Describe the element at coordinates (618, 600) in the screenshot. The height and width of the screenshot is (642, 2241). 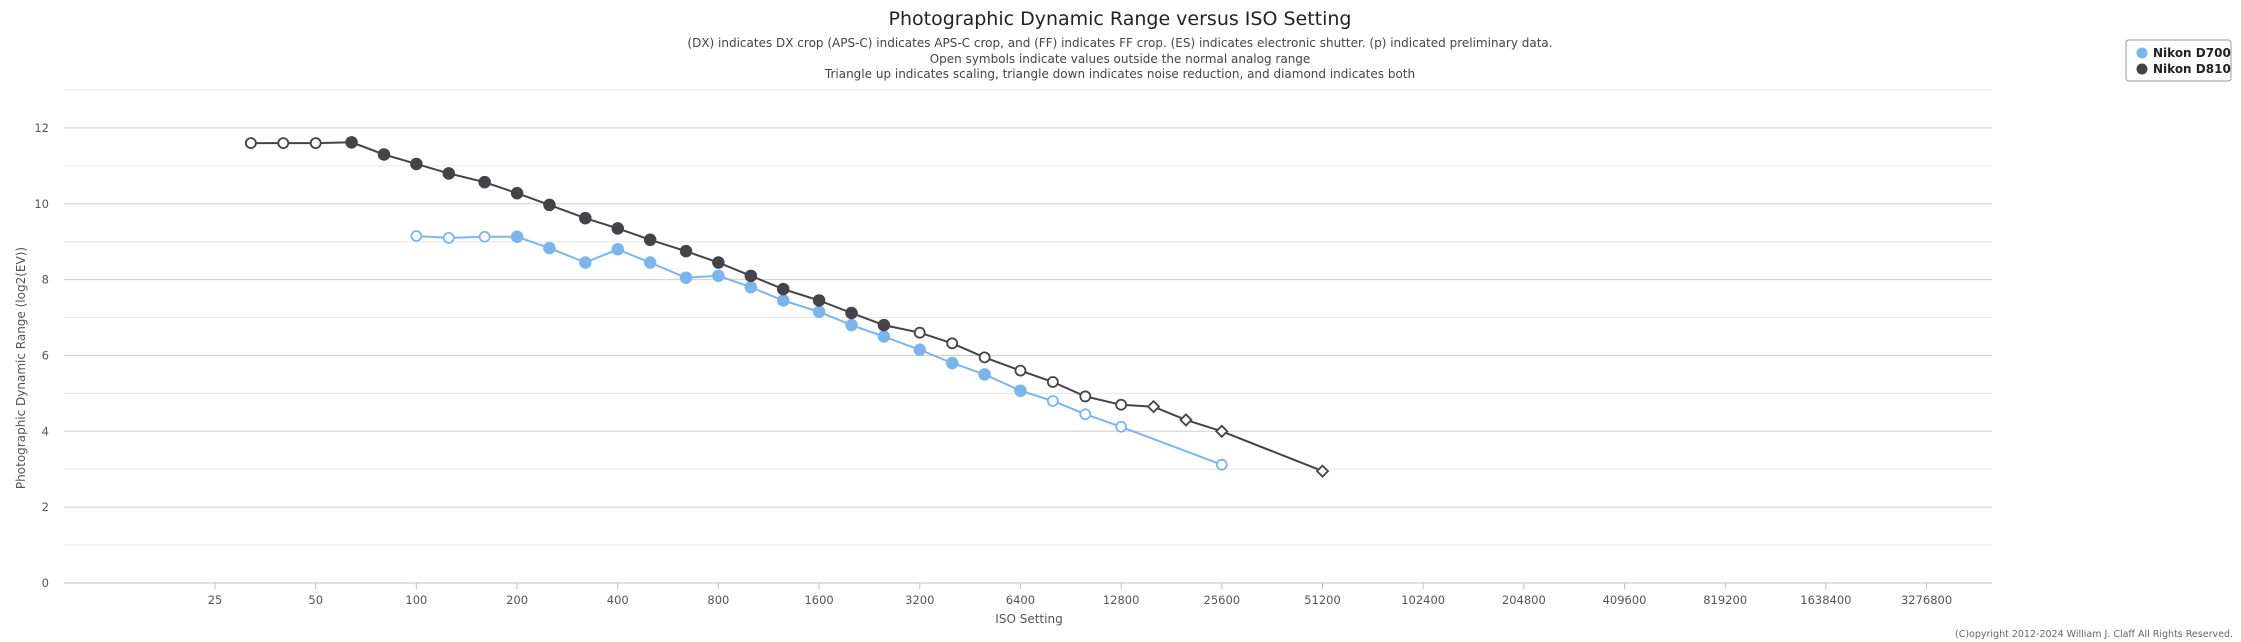
I see `x-tick-label: 400` at that location.